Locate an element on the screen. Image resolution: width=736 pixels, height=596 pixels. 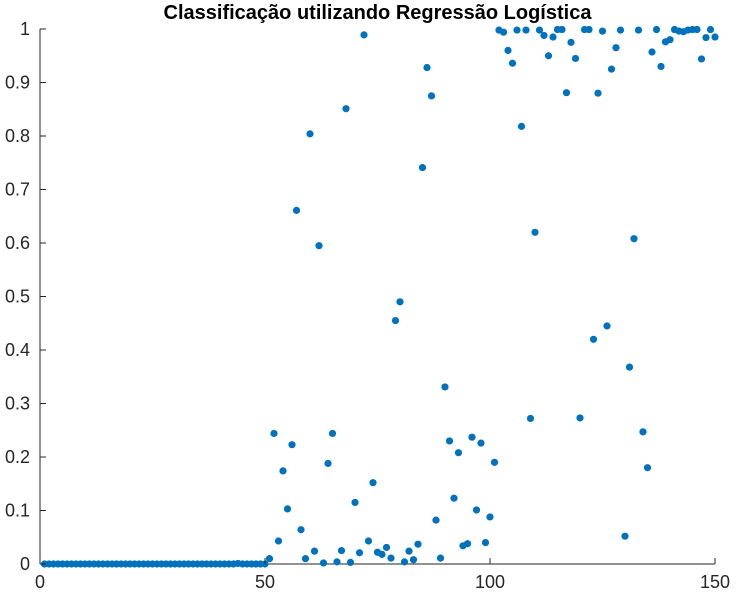
y-tick-label: 0.1 is located at coordinates (17, 511).